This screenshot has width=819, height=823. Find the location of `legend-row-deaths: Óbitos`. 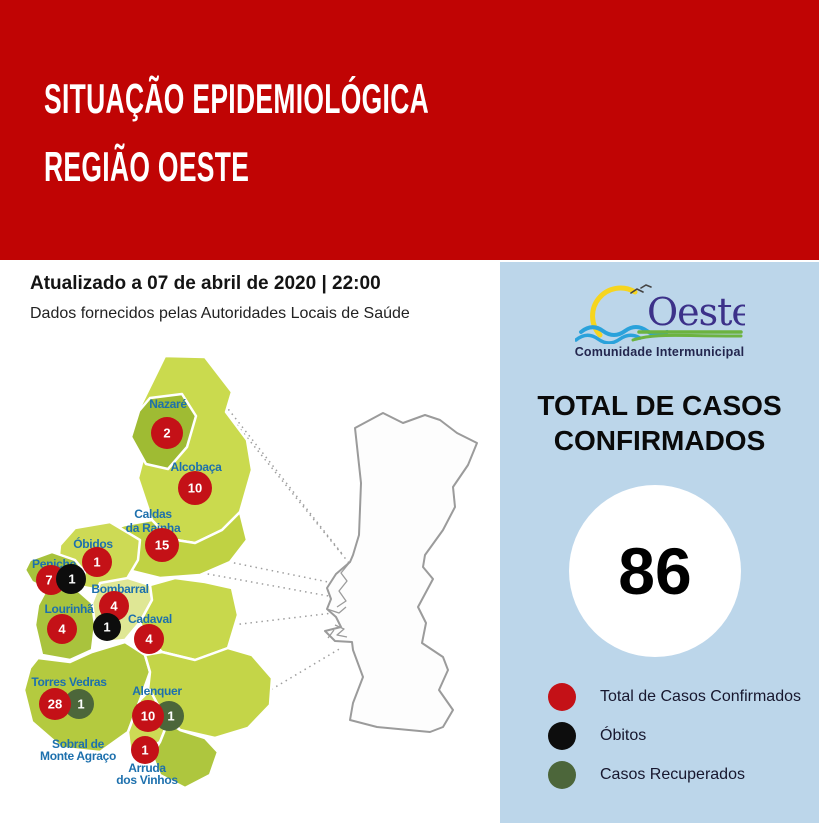

legend-row-deaths: Óbitos is located at coordinates (674, 736).